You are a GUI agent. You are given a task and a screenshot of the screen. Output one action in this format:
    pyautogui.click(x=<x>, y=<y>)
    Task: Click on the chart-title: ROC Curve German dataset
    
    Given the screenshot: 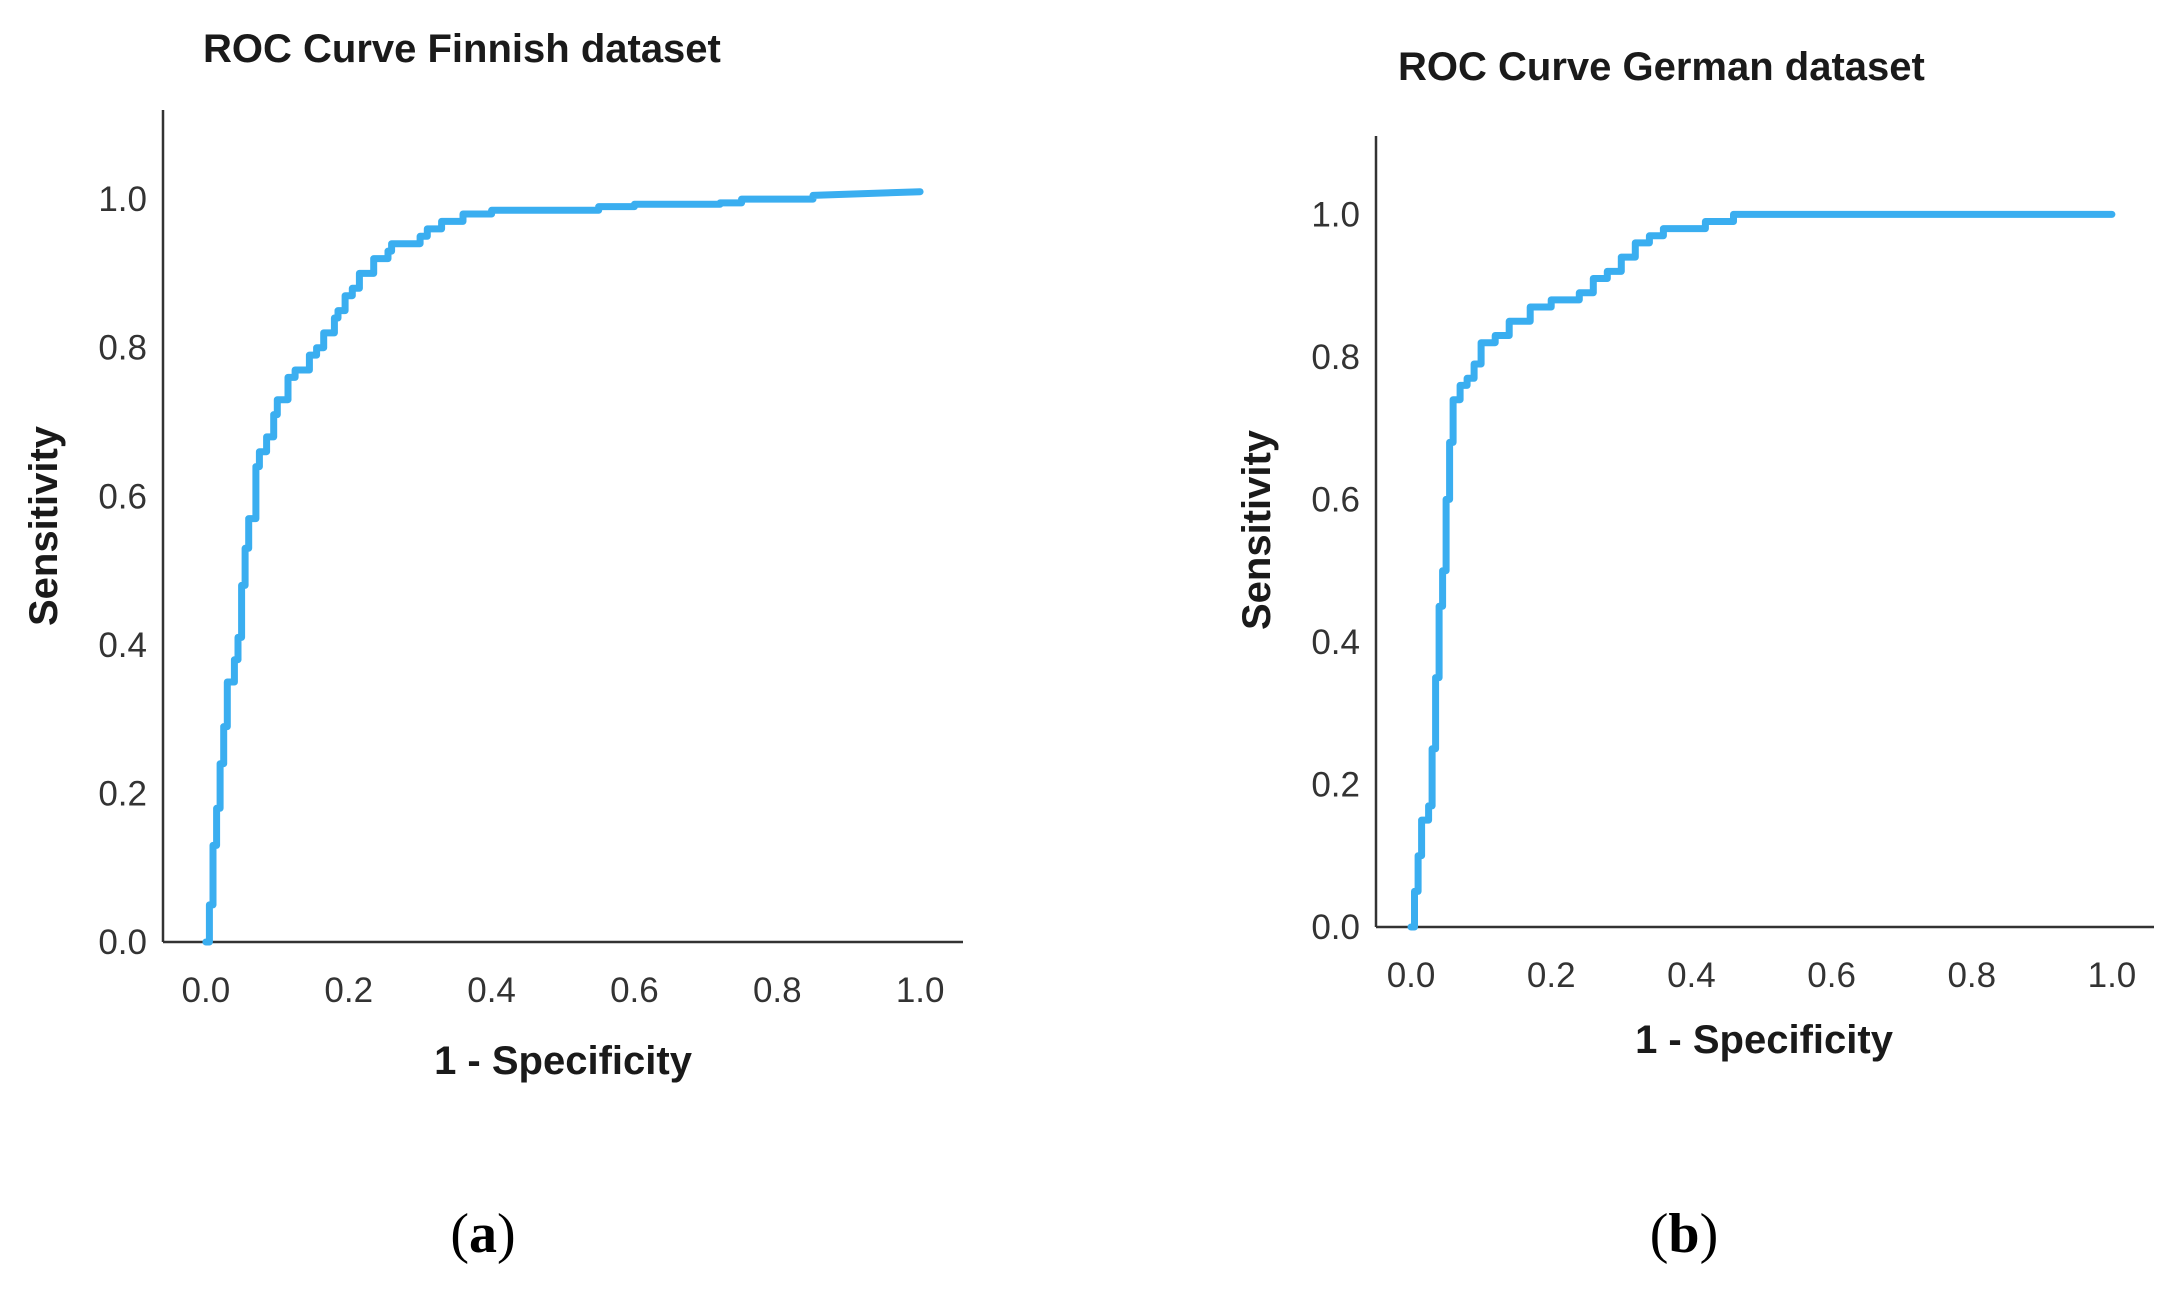 What is the action you would take?
    pyautogui.click(x=1661, y=67)
    